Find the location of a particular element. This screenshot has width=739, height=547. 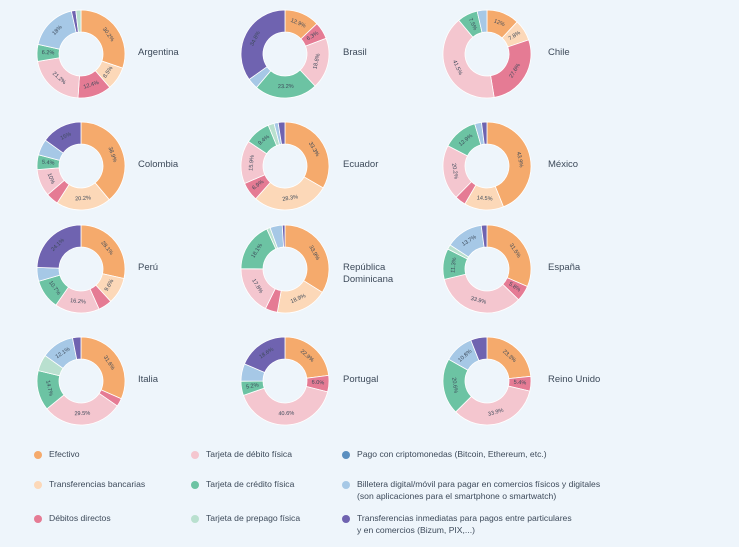

slice-label-argentina-credito: 6.2% is located at coordinates (48, 53).